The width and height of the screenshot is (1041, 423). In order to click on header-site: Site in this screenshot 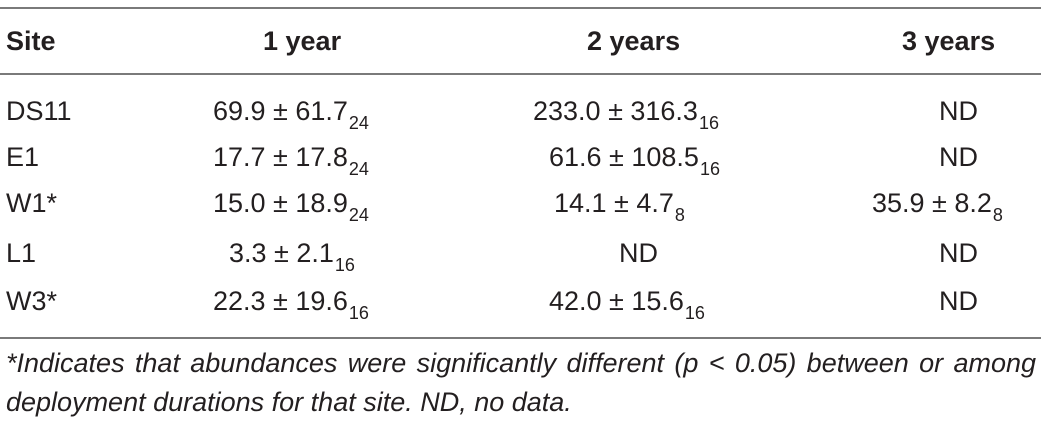, I will do `click(31, 41)`.